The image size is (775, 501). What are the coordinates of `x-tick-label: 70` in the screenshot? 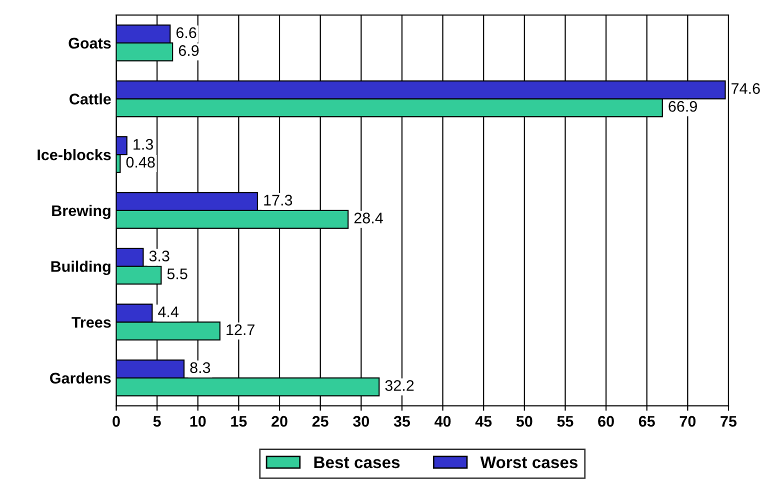 It's located at (688, 421).